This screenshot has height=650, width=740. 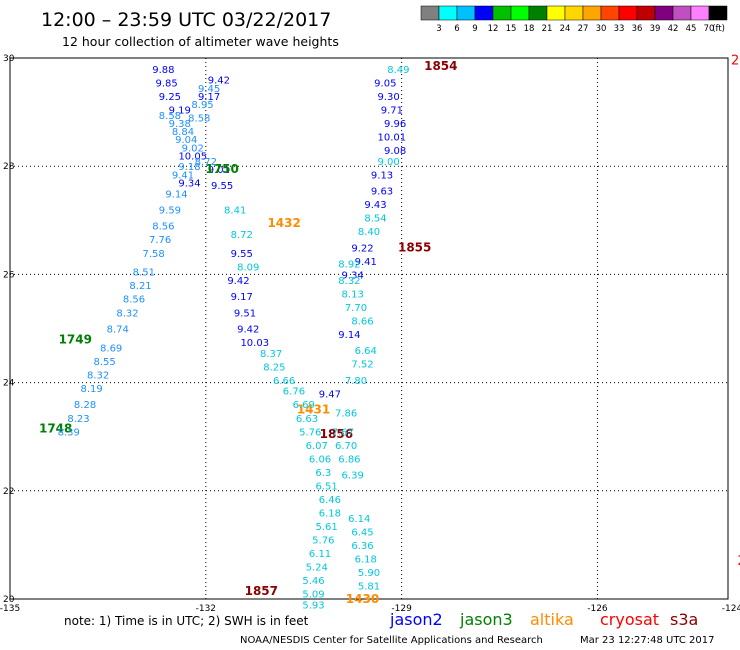 I want to click on wave-height-label: 9.18, so click(x=189, y=167).